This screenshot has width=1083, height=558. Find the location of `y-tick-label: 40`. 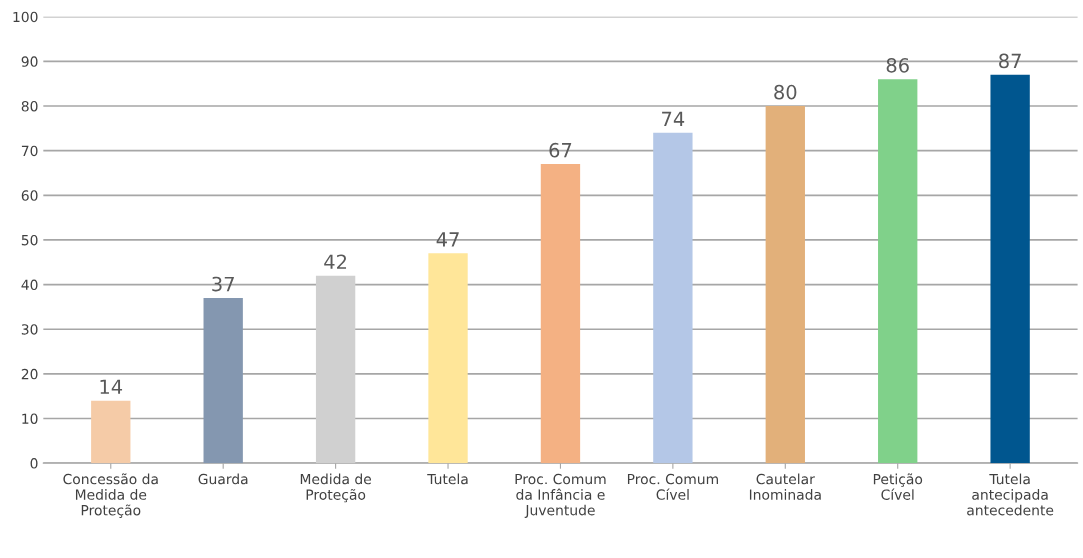

y-tick-label: 40 is located at coordinates (29, 285).